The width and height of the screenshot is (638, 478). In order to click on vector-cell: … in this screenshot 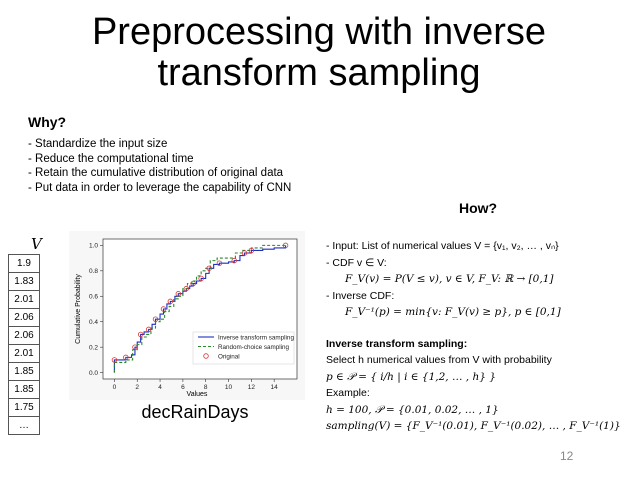, I will do `click(24, 425)`.